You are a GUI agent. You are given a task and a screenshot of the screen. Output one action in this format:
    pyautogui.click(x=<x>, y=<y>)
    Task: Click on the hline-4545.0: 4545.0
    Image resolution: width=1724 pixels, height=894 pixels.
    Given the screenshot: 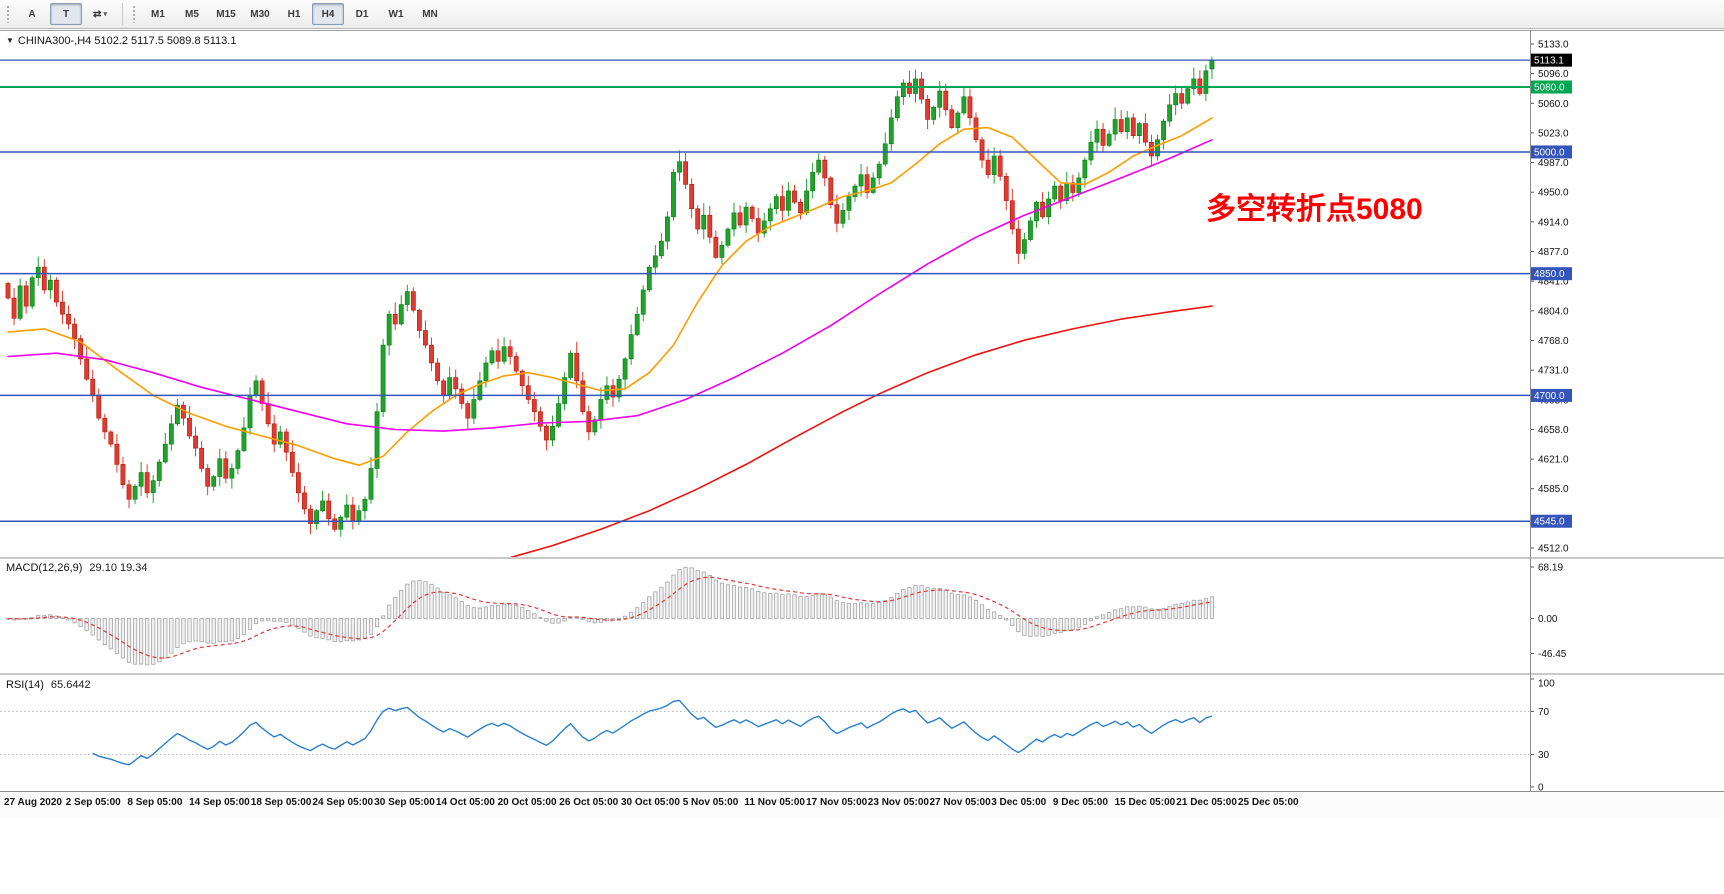 What is the action you would take?
    pyautogui.click(x=786, y=521)
    